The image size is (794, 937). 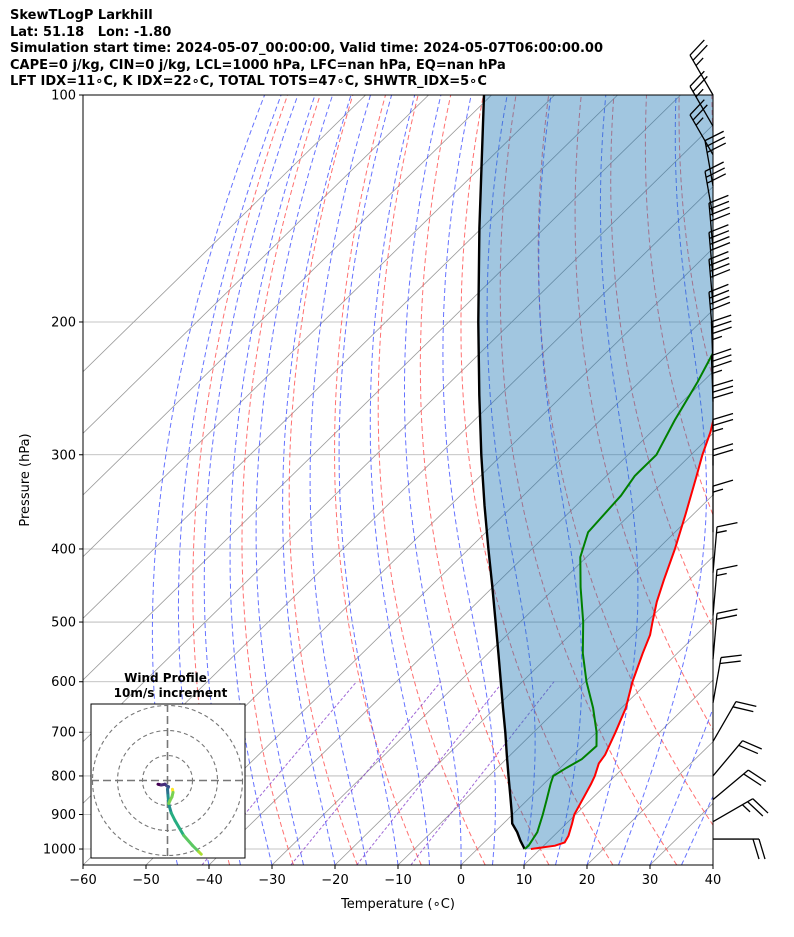 I want to click on x-tick-label: 10, so click(x=524, y=880).